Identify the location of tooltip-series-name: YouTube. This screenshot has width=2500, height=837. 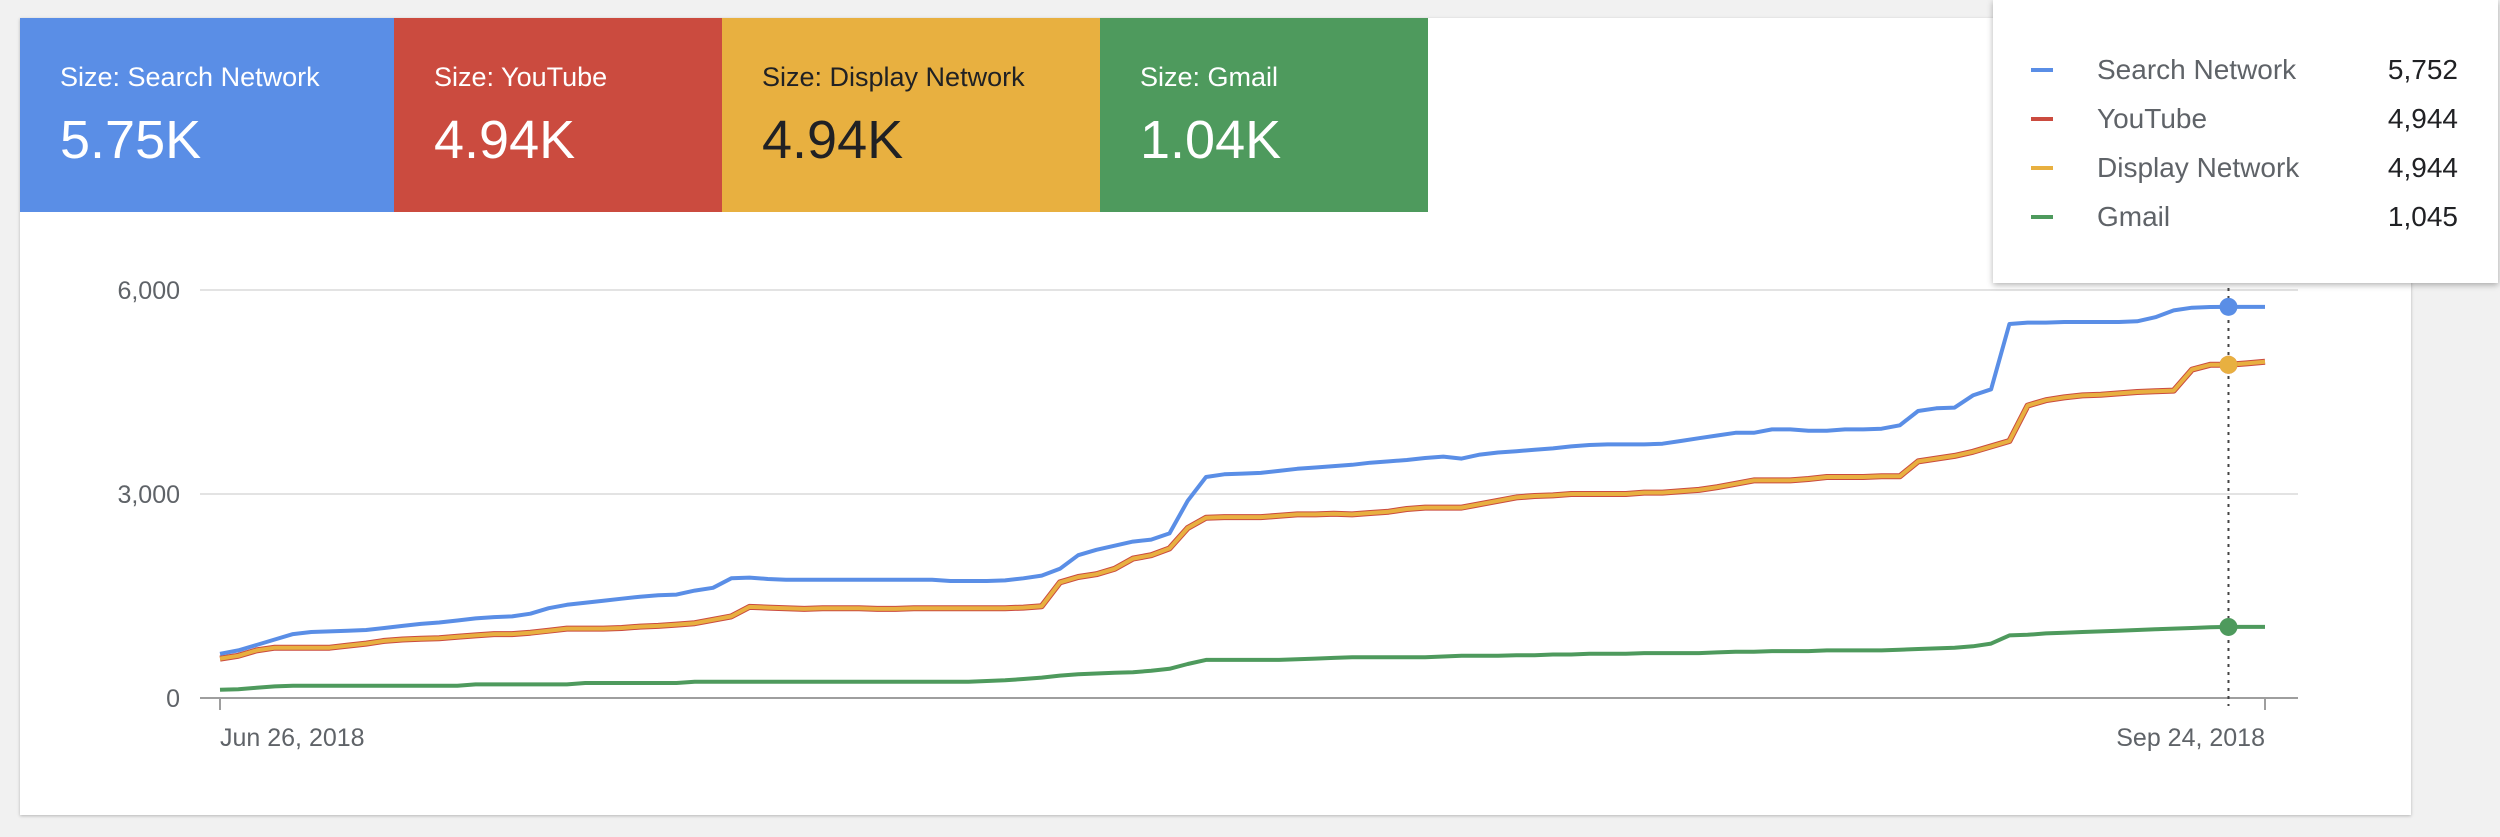
(2152, 118).